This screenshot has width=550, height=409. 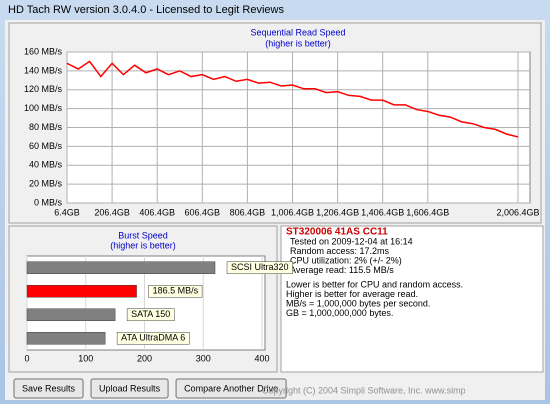 What do you see at coordinates (85, 358) in the screenshot?
I see `x-tick-label: 100` at bounding box center [85, 358].